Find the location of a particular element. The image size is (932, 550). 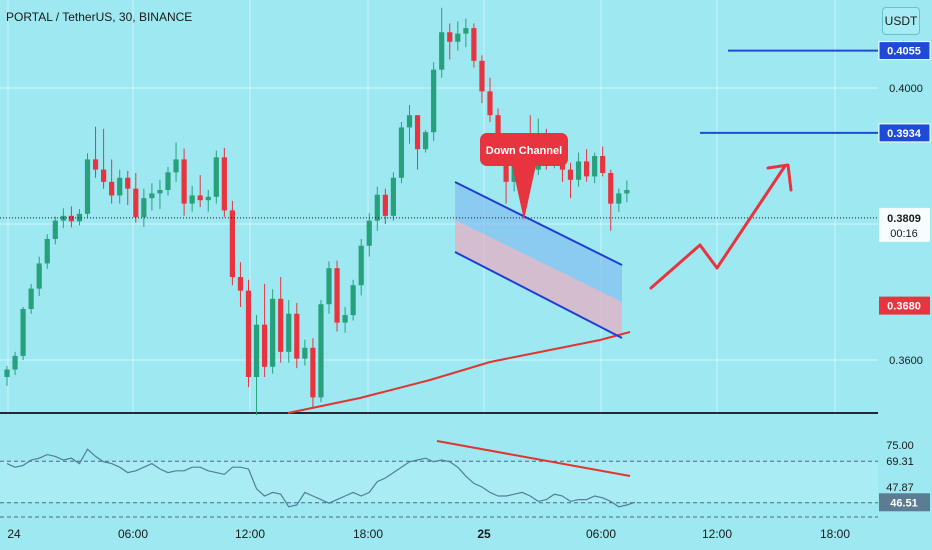

last-price-bg is located at coordinates (904, 224).